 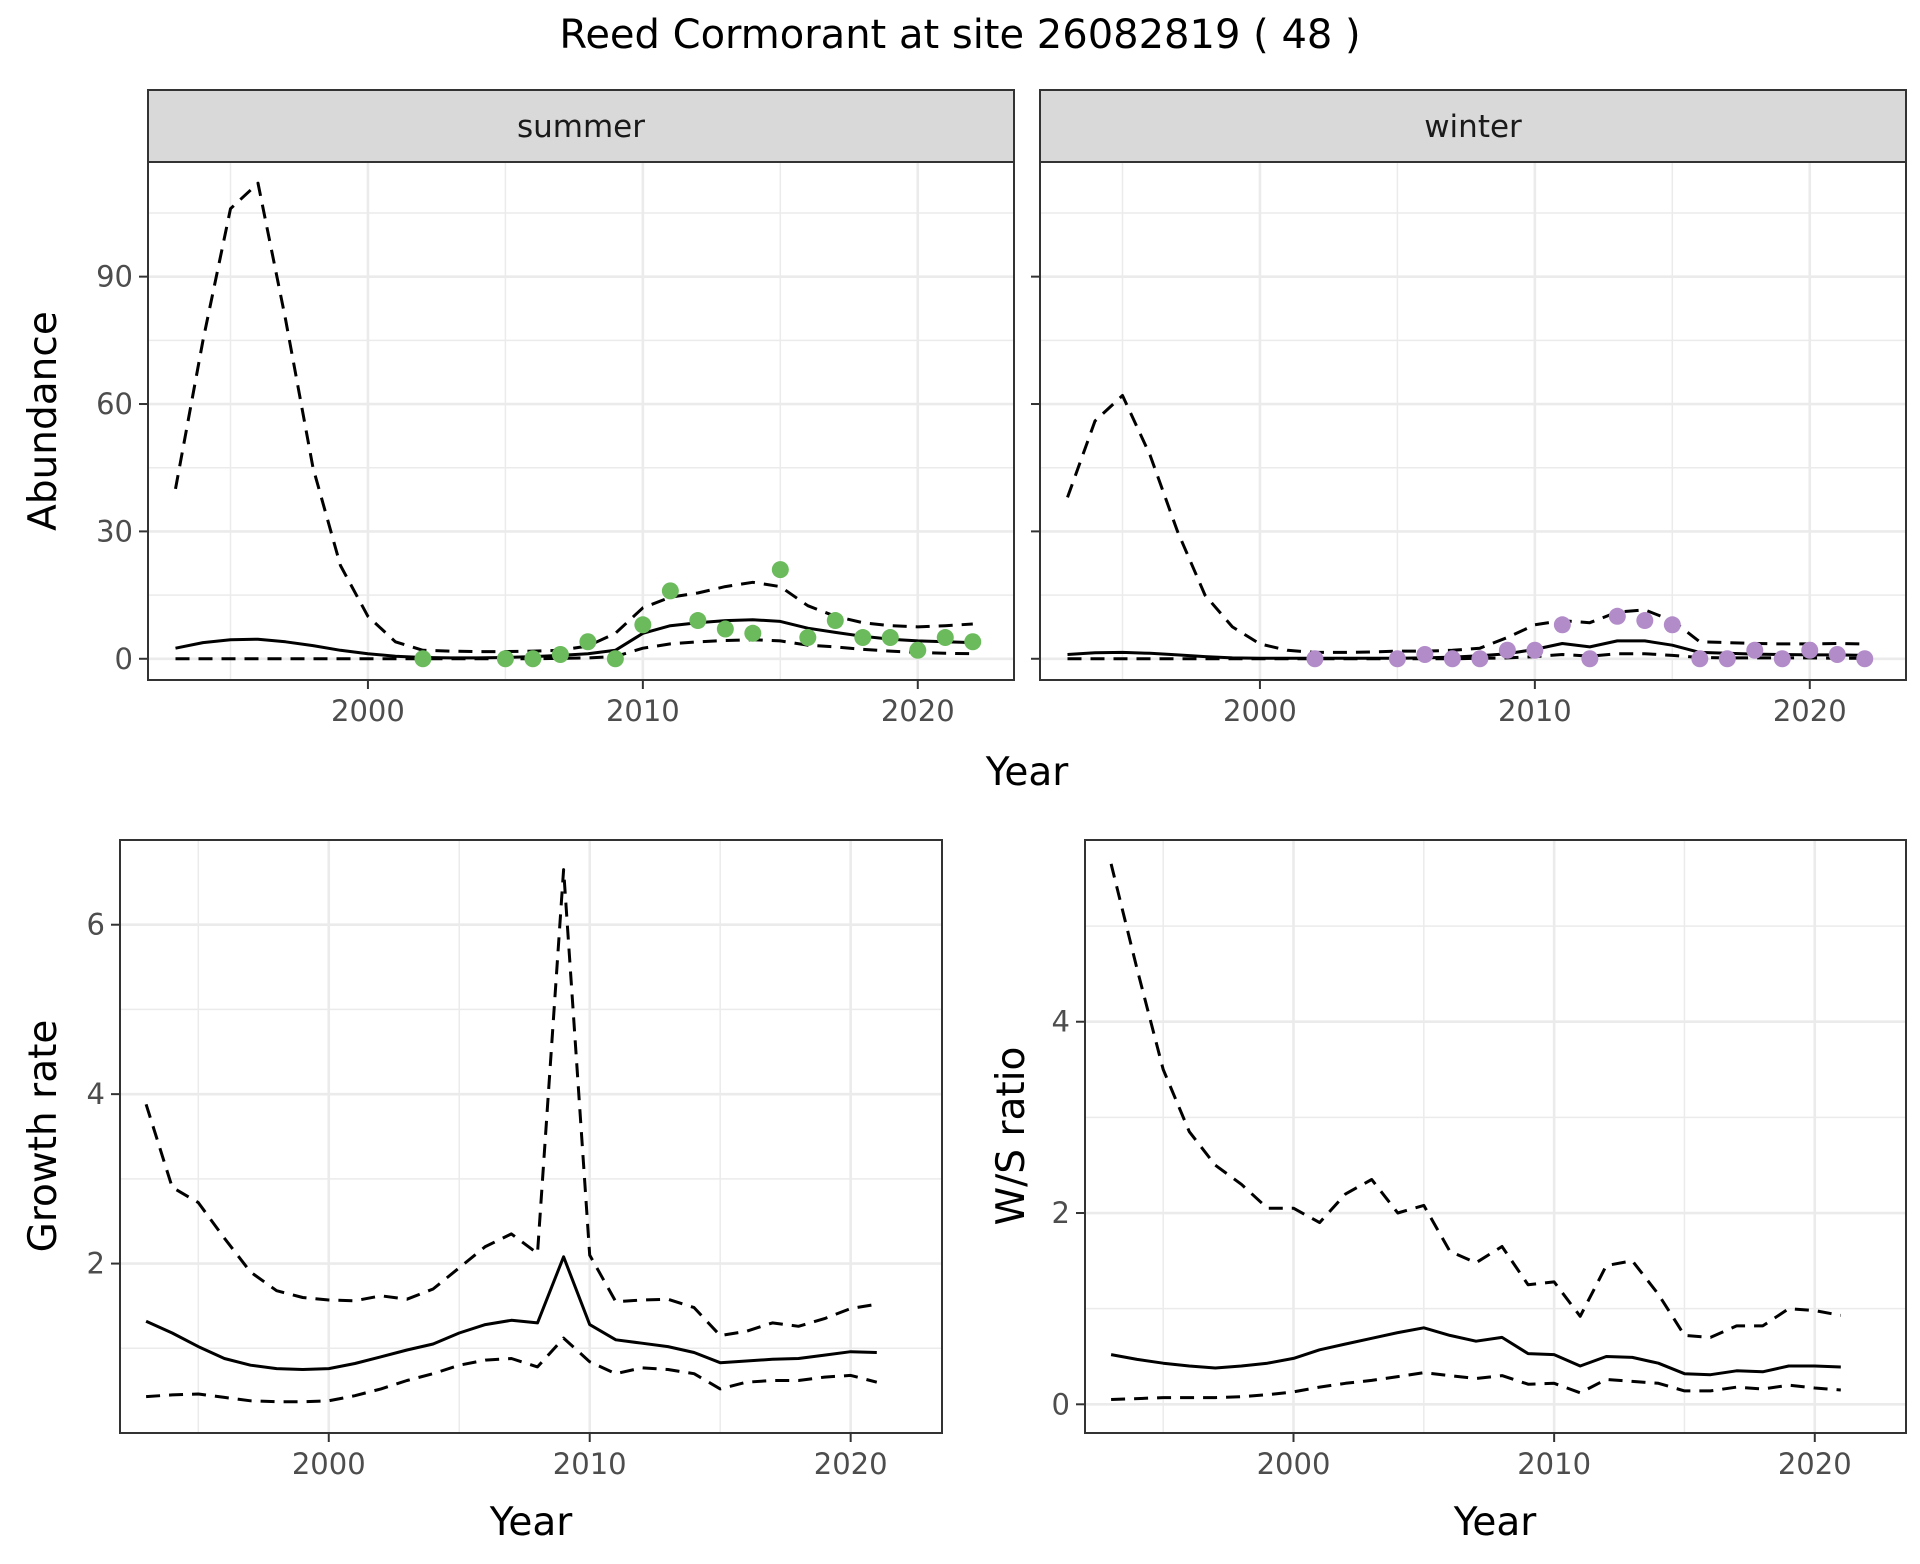 What do you see at coordinates (43, 1136) in the screenshot?
I see `y-axis-title: Growth rate` at bounding box center [43, 1136].